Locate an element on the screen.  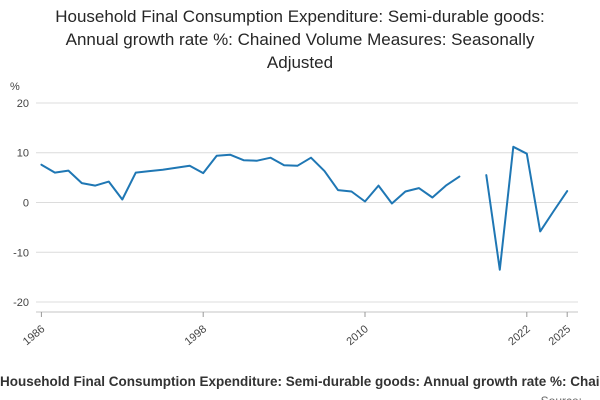
source-label: Source: is located at coordinates (300, 397).